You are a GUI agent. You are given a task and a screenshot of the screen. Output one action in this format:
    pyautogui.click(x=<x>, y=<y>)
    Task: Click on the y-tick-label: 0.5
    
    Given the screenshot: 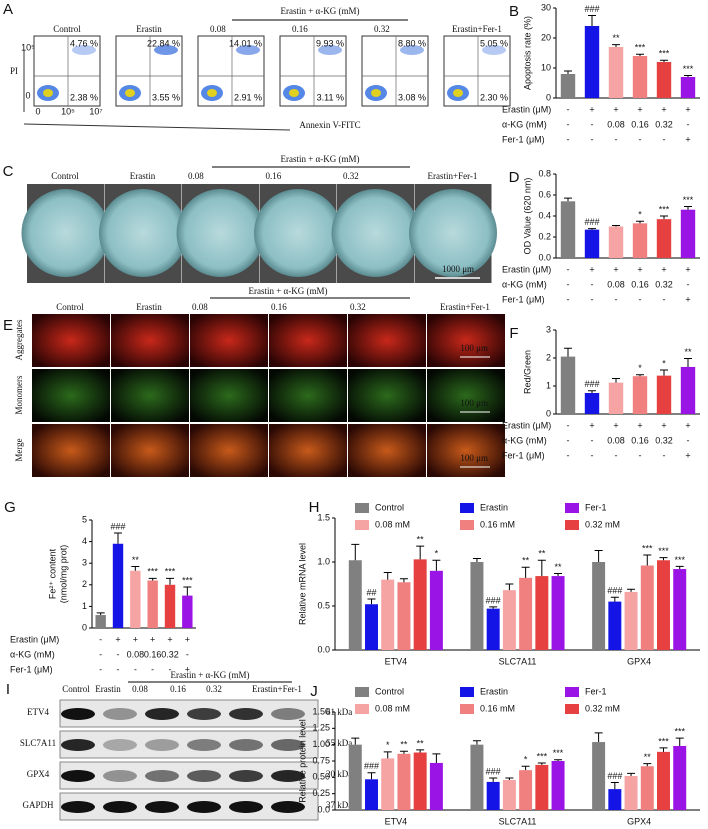 What is the action you would take?
    pyautogui.click(x=323, y=605)
    